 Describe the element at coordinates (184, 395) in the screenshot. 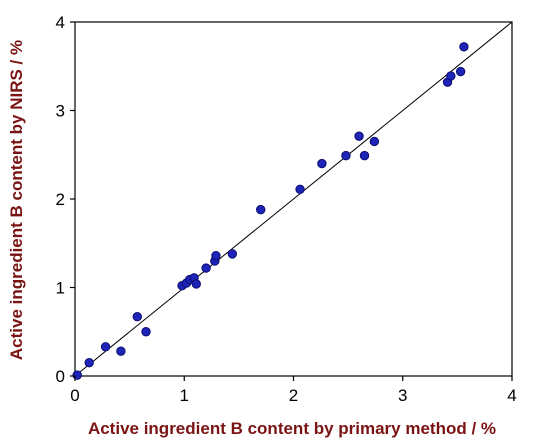

I see `x-tick-label: 1` at that location.